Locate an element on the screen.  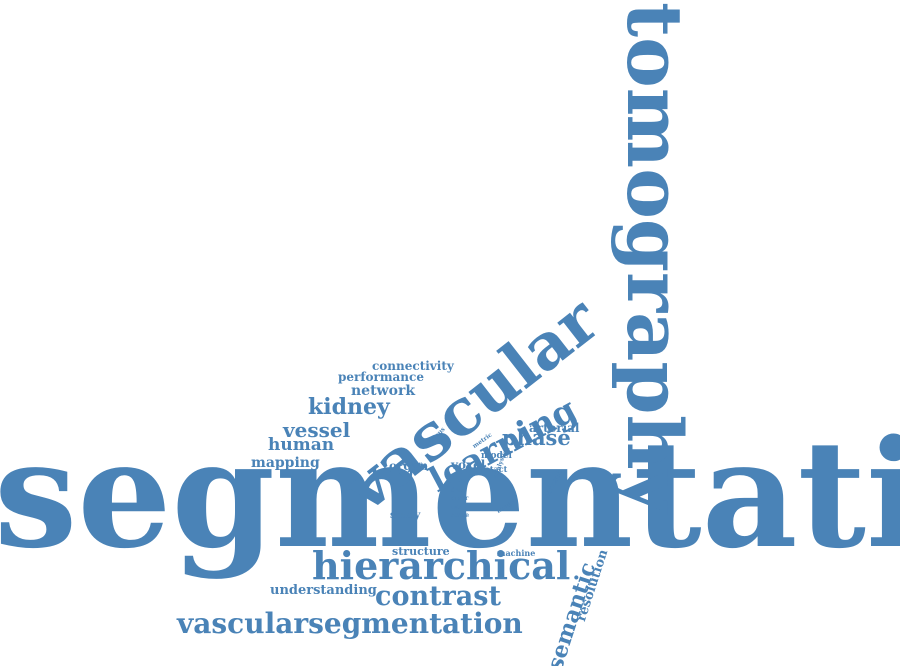
word-model: model is located at coordinates (496, 456).